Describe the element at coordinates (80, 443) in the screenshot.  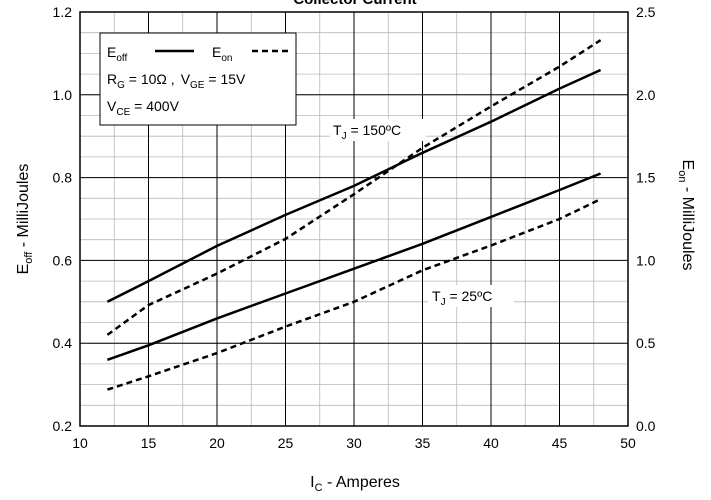
I see `x-tick-label: 10` at that location.